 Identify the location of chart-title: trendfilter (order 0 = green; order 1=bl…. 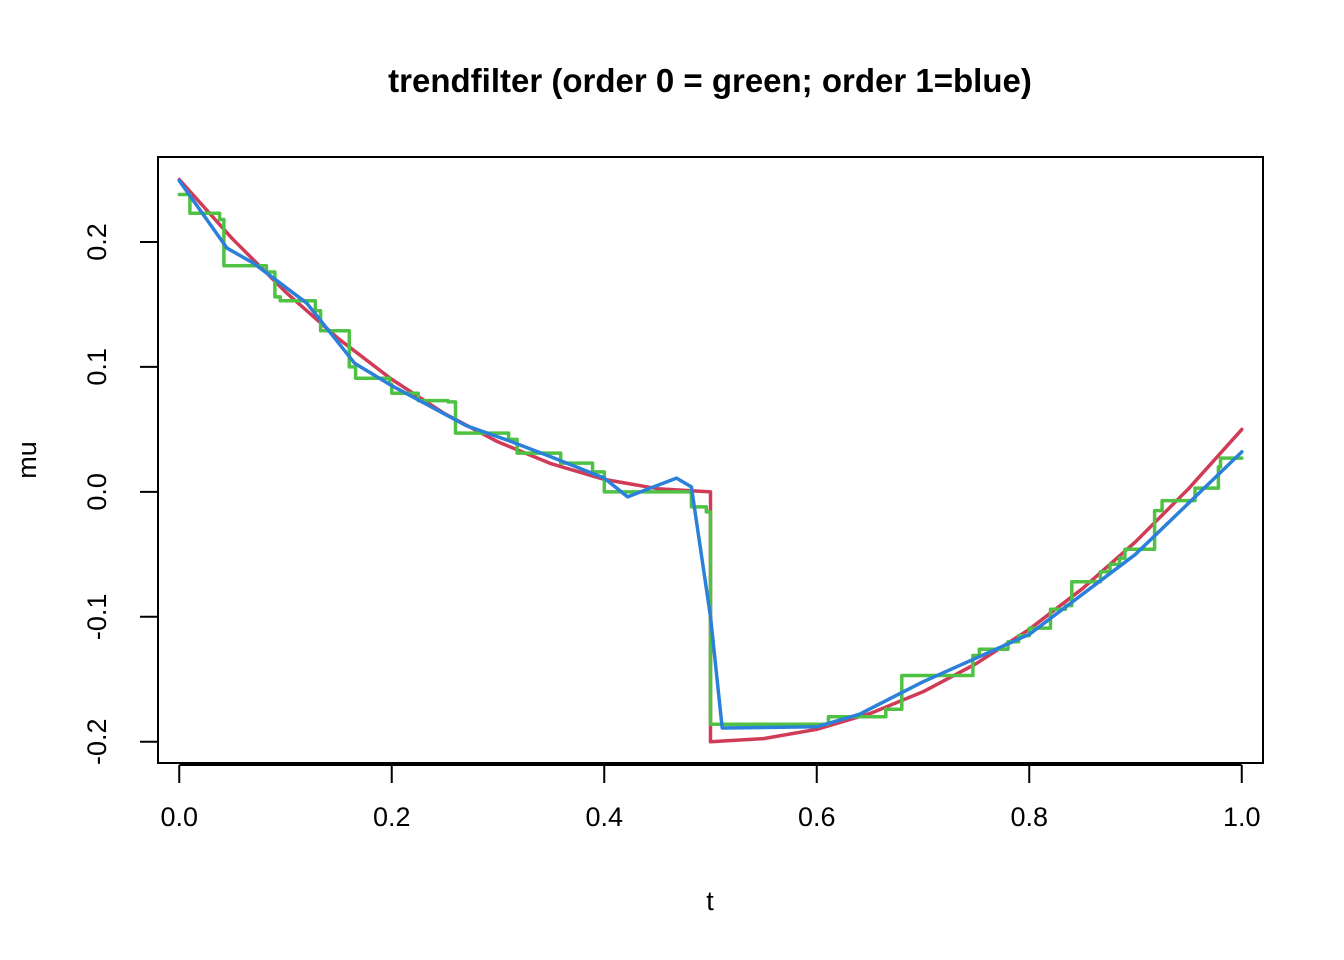
(710, 80).